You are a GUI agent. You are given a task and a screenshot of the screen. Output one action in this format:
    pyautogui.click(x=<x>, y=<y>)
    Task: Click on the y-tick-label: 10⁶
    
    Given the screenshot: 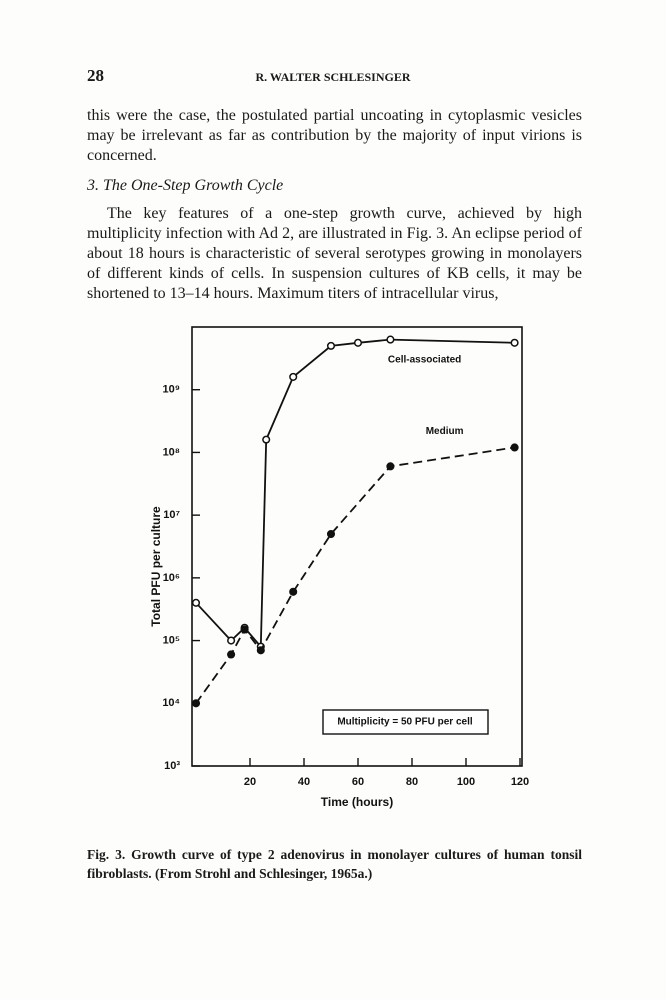 What is the action you would take?
    pyautogui.click(x=171, y=578)
    